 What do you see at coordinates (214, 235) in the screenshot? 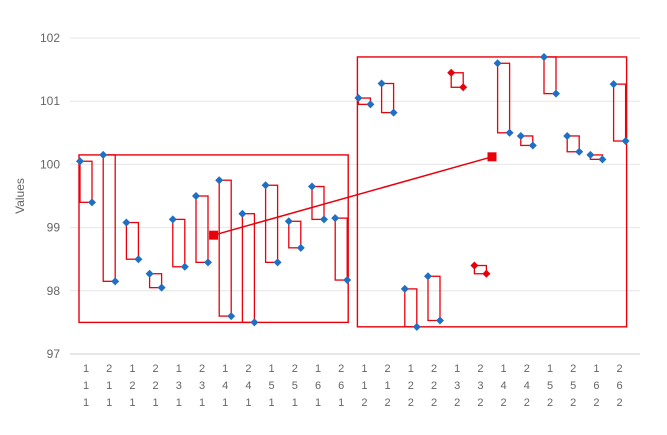
I see `mean-marker` at bounding box center [214, 235].